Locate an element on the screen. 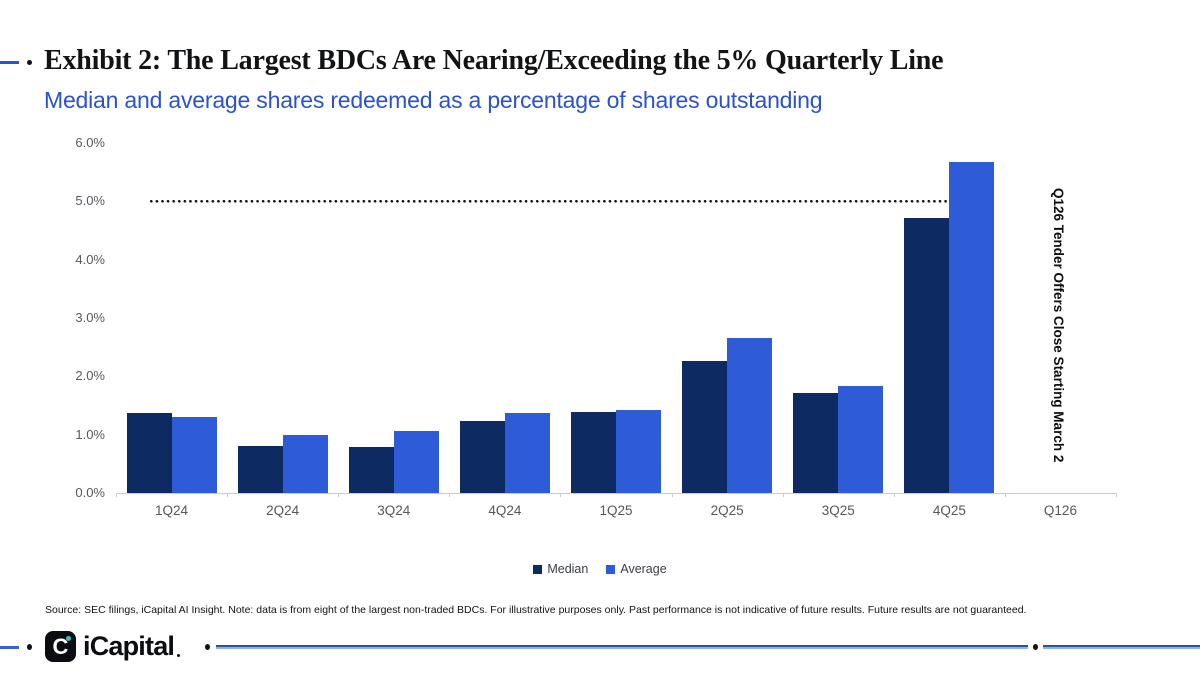 The width and height of the screenshot is (1200, 675). y-axis-label: 2.0% is located at coordinates (90, 376).